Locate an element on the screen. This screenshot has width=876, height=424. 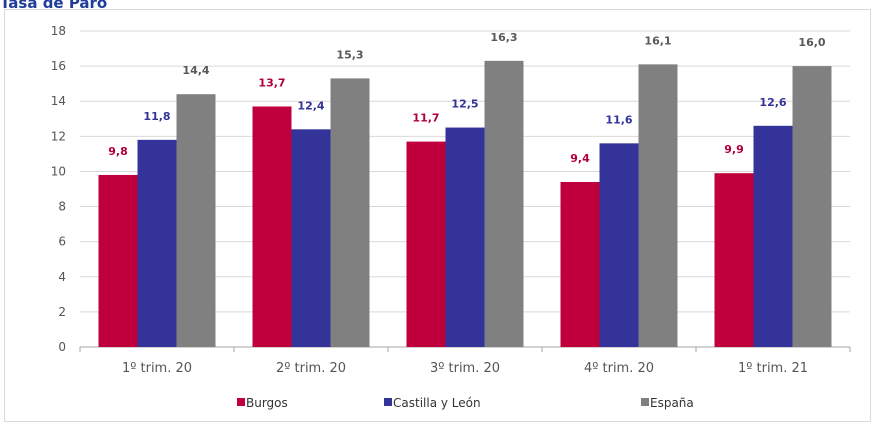
x-tick-label: 3º trim. 20 is located at coordinates (465, 368).